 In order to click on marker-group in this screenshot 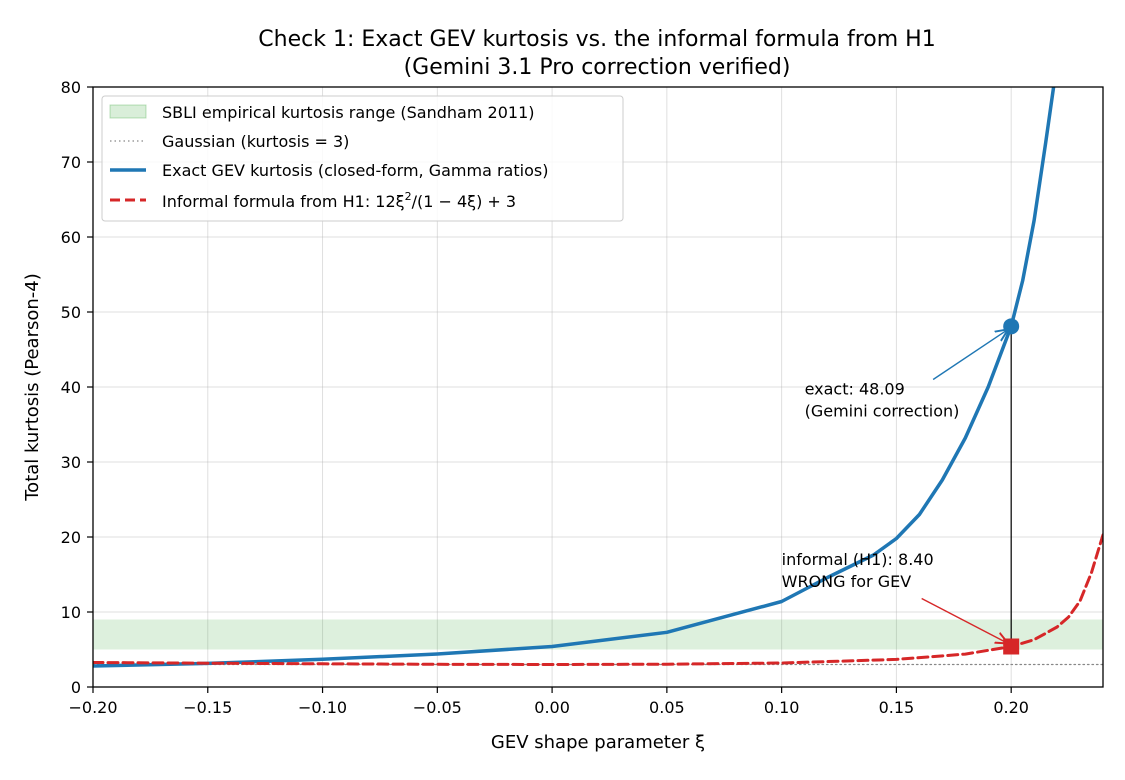, I will do `click(1011, 486)`.